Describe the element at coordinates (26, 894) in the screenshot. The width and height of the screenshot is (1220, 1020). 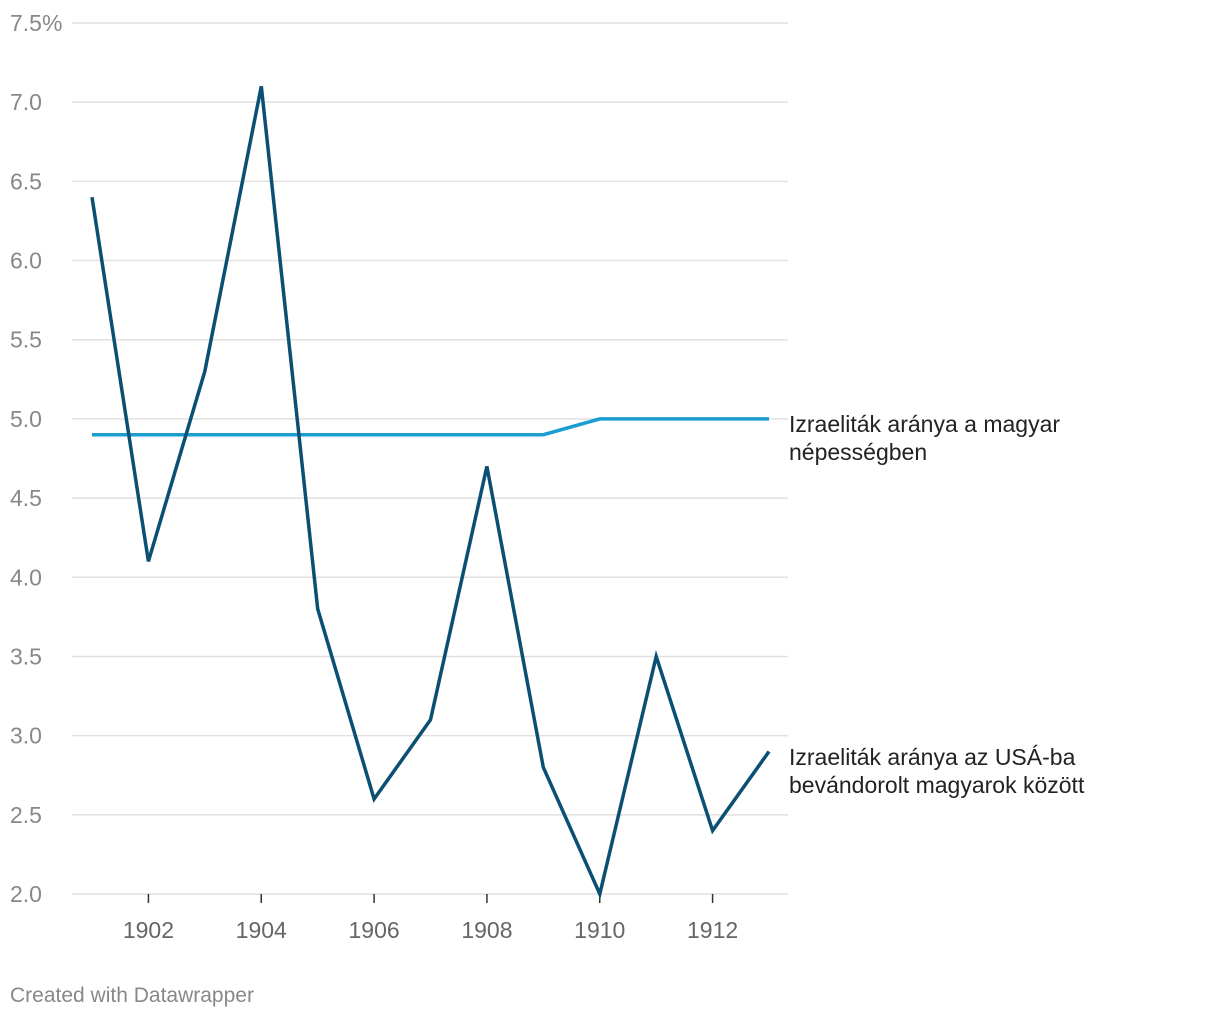
I see `y-tick-label: 2.0` at that location.